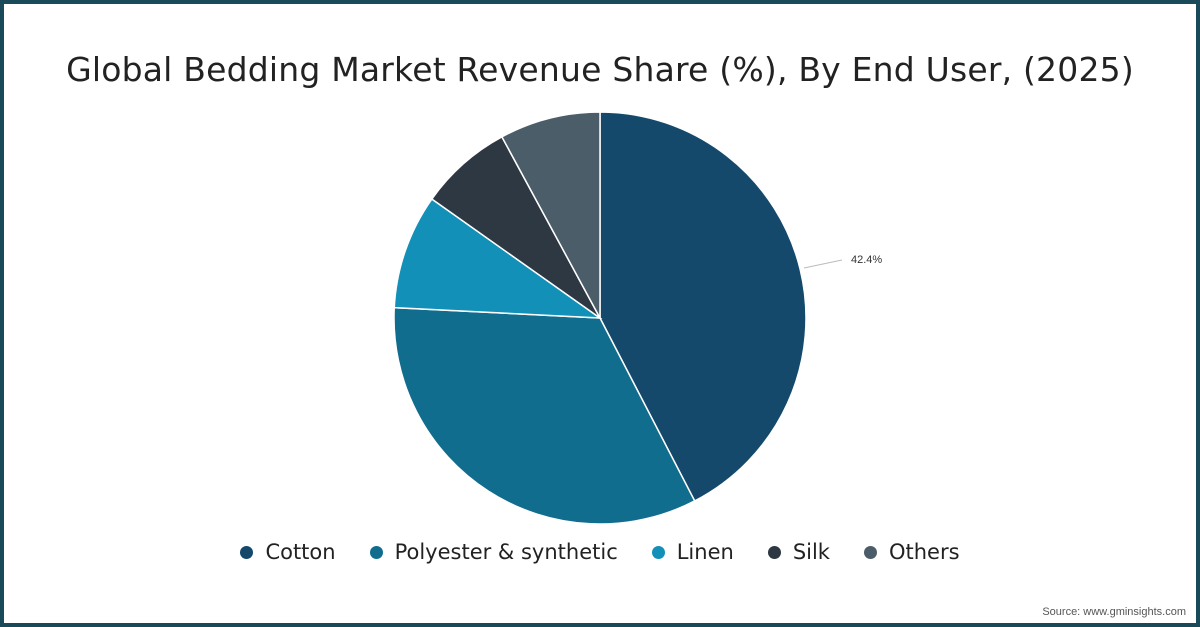 Image resolution: width=1200 pixels, height=627 pixels. Describe the element at coordinates (705, 552) in the screenshot. I see `legend-label: Linen` at that location.